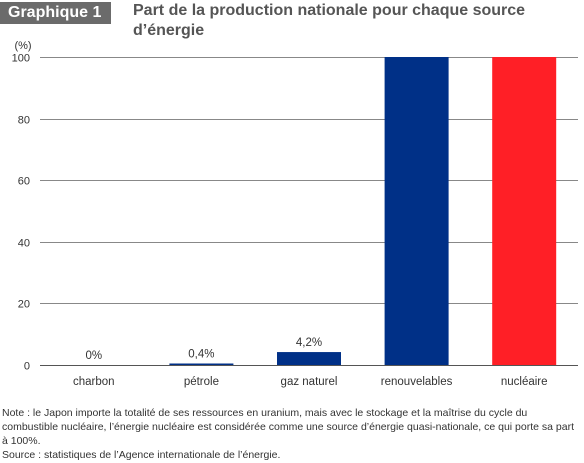 This screenshot has height=463, width=584. I want to click on y-tick-label: 40, so click(24, 244).